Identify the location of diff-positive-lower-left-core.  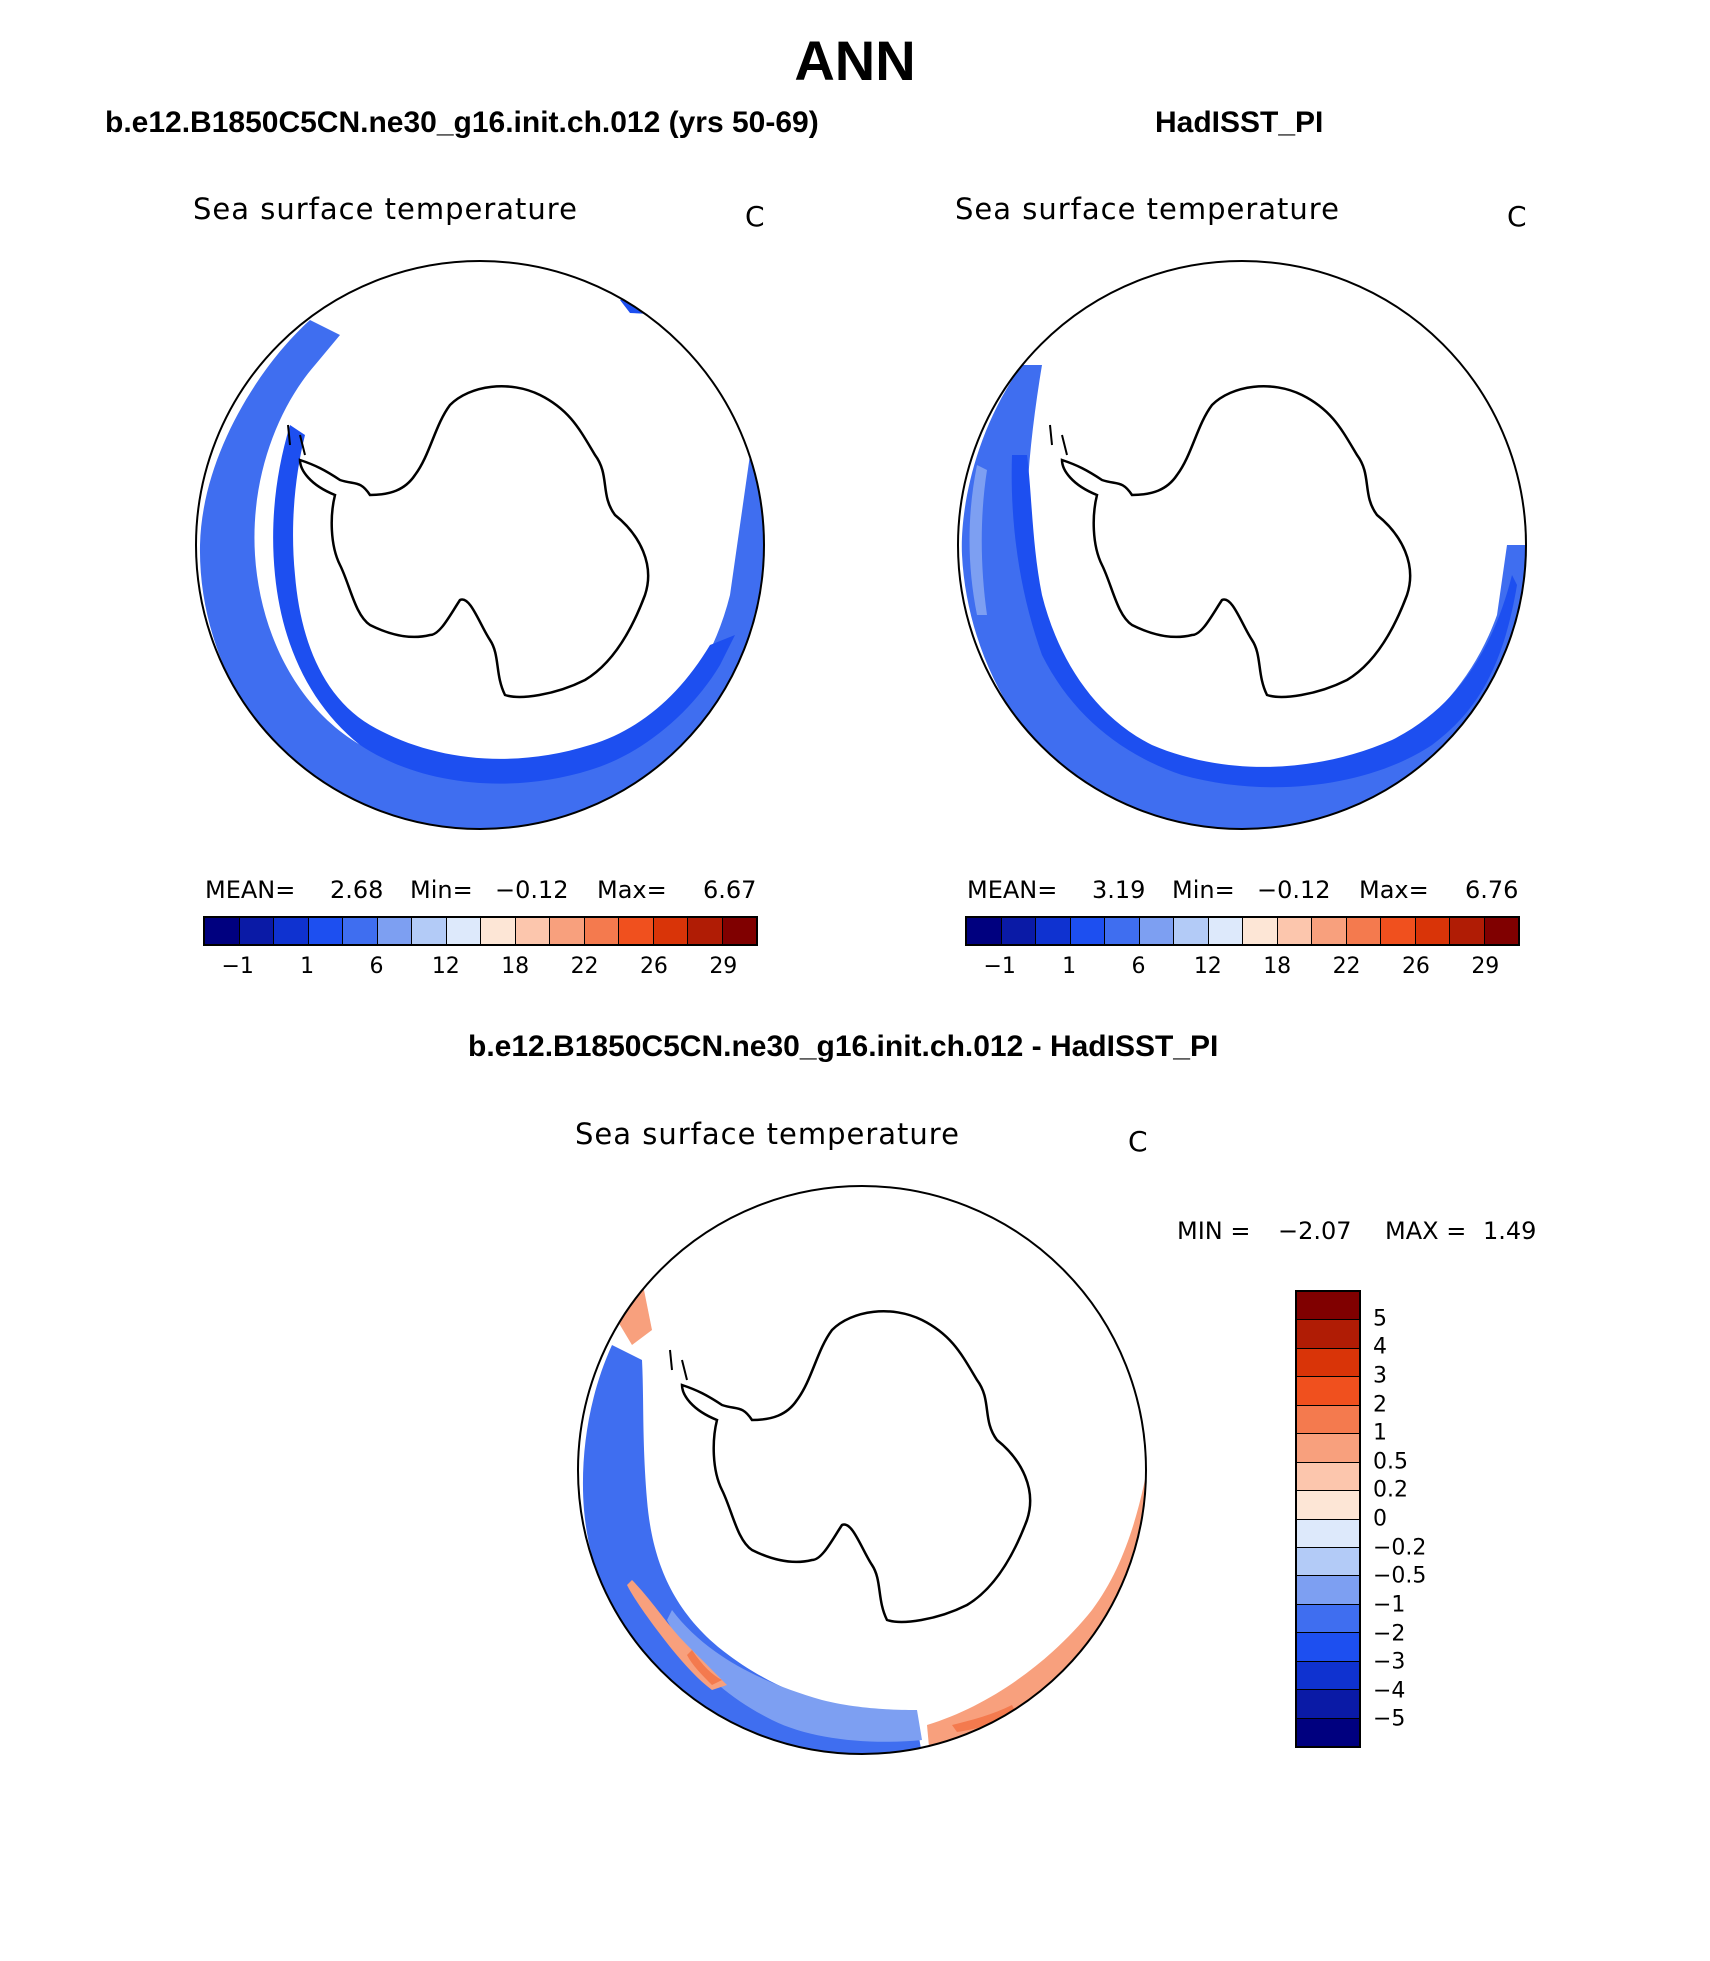
(704, 1667).